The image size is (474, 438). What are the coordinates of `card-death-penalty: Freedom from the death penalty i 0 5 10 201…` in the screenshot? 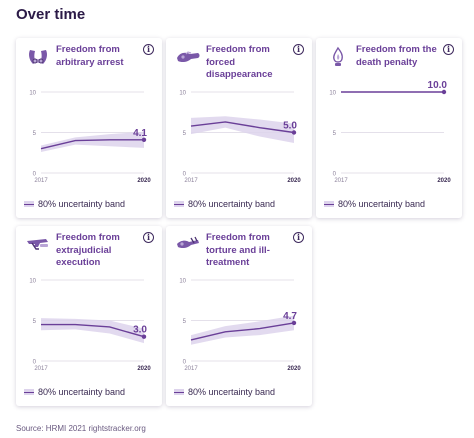 It's located at (389, 128).